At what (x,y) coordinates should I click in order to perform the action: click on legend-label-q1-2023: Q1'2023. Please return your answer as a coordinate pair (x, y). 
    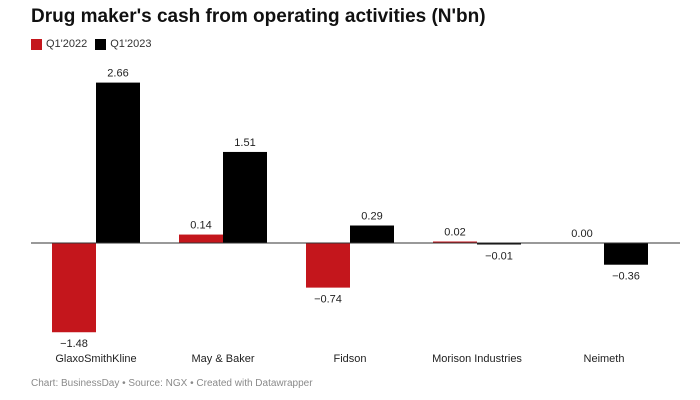
    Looking at the image, I should click on (131, 44).